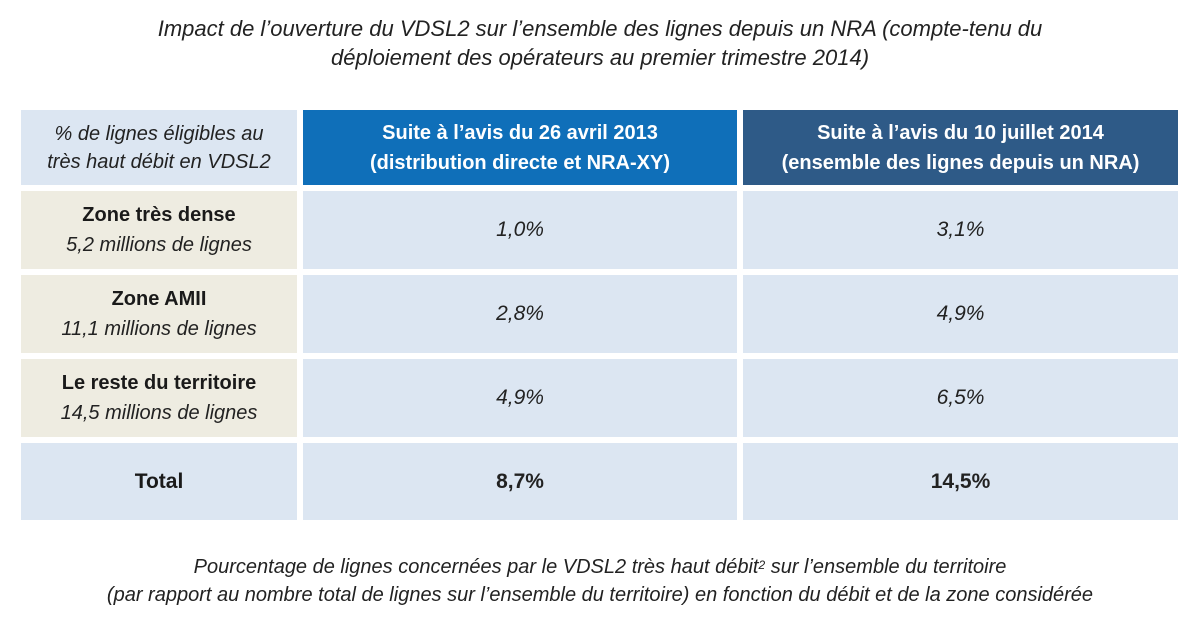  What do you see at coordinates (159, 299) in the screenshot?
I see `row-name: Zone AMII` at bounding box center [159, 299].